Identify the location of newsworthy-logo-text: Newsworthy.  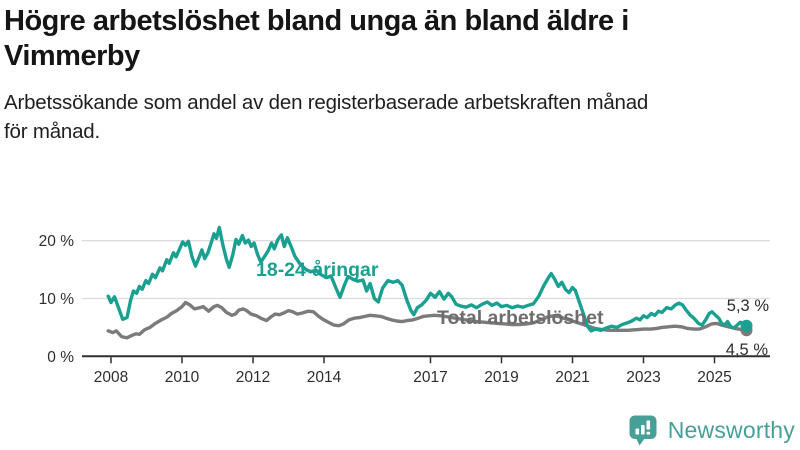
(731, 430).